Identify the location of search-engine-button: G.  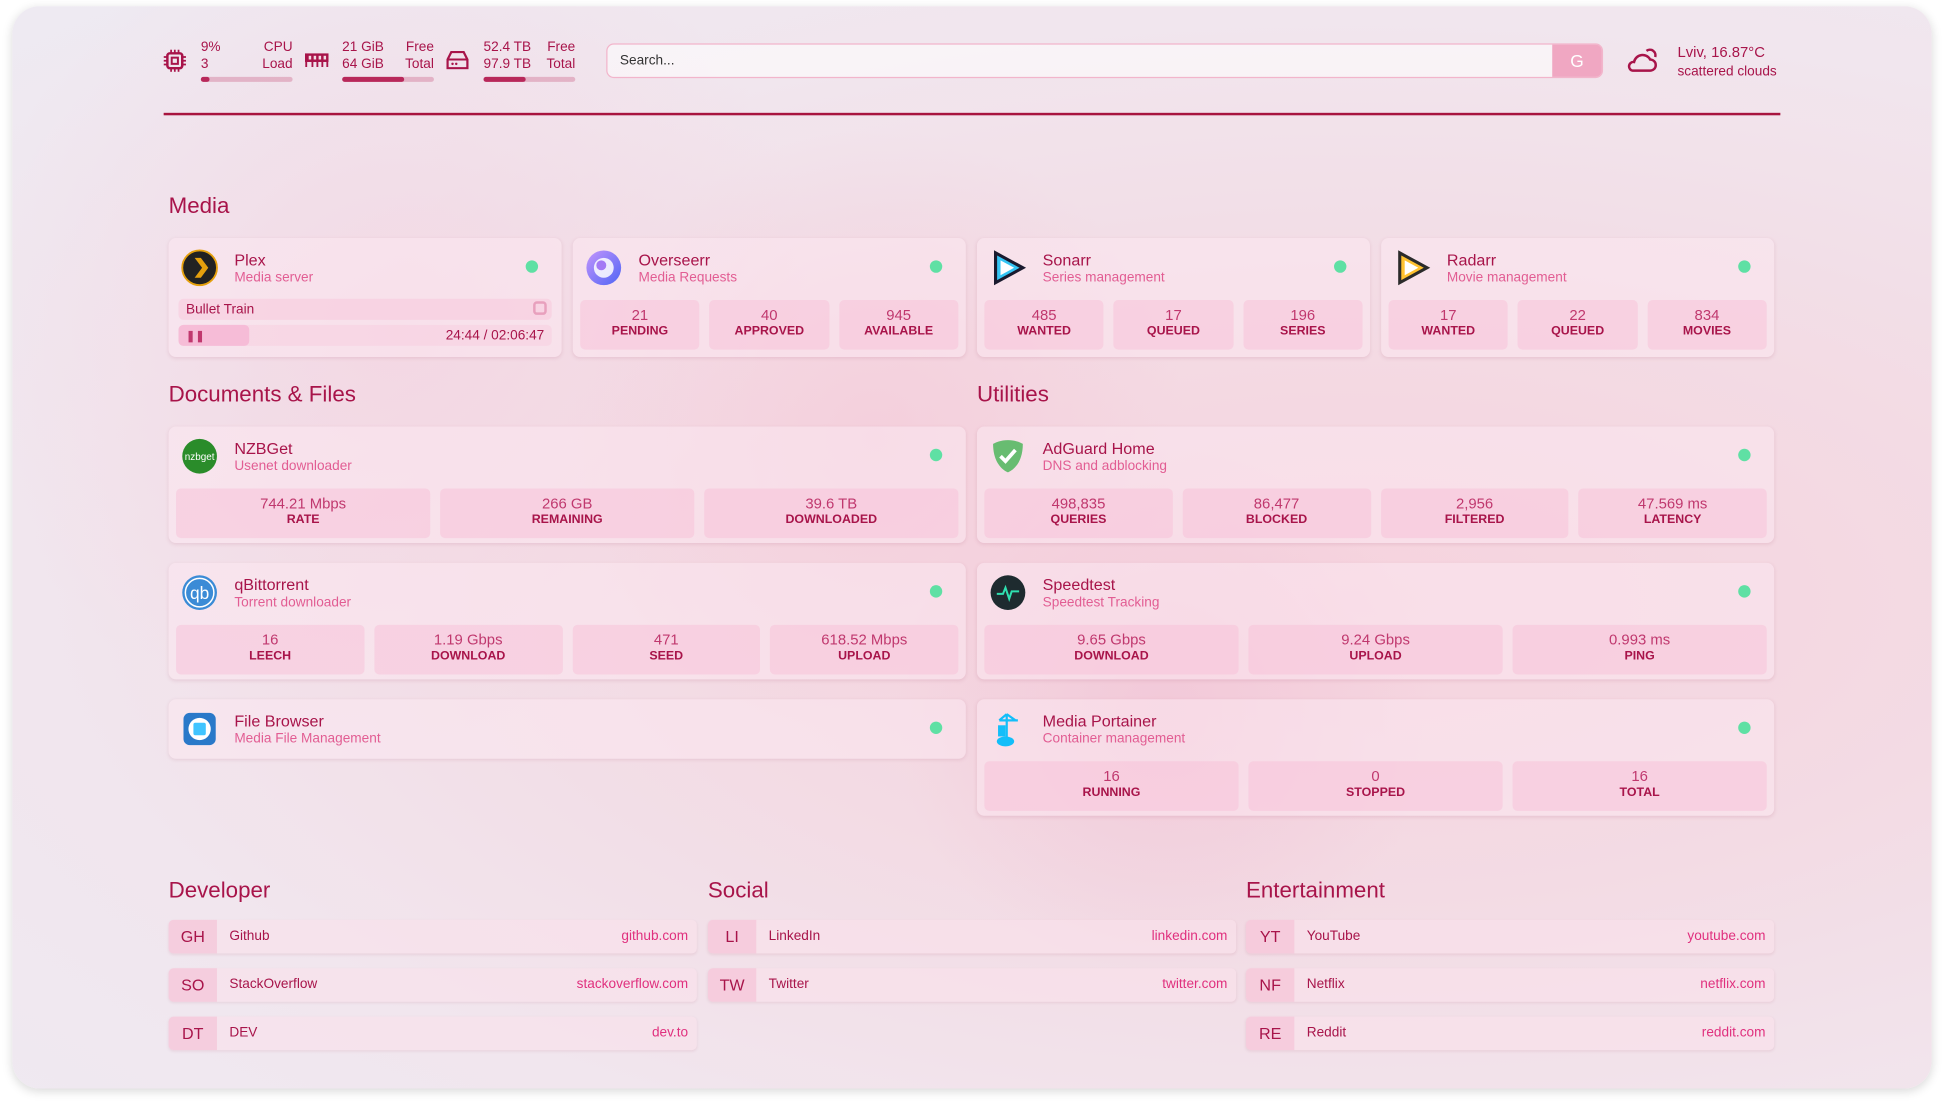
(1577, 60).